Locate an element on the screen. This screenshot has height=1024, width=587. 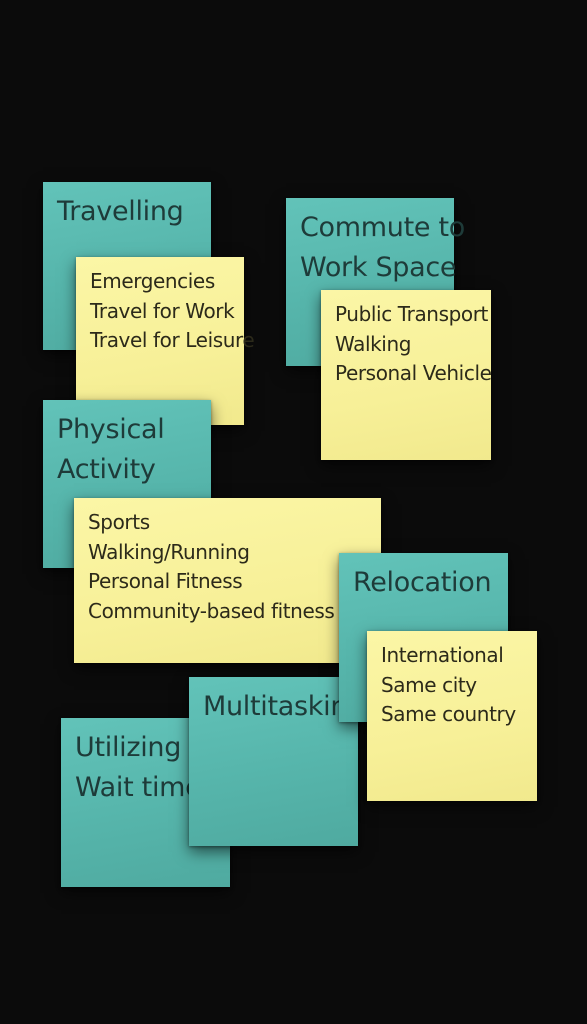
list-item: Sports is located at coordinates (119, 522).